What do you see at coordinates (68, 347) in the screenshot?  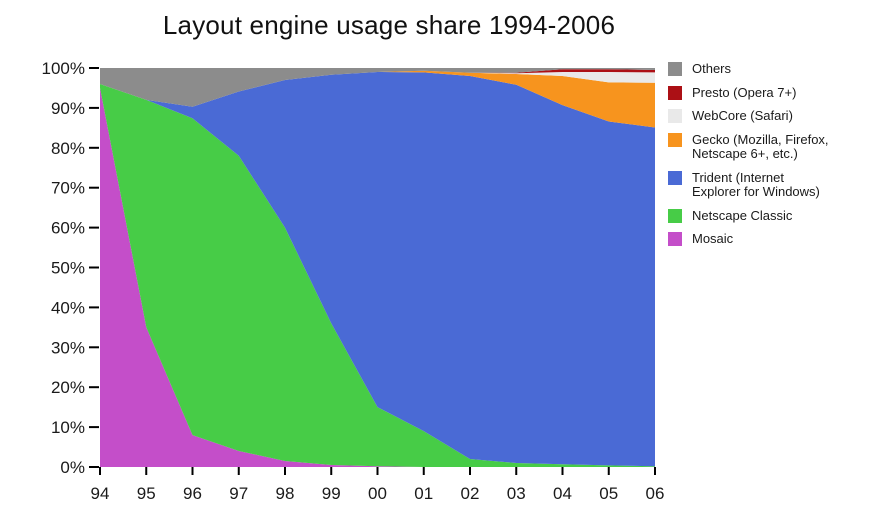 I see `y-tick-label: 30%` at bounding box center [68, 347].